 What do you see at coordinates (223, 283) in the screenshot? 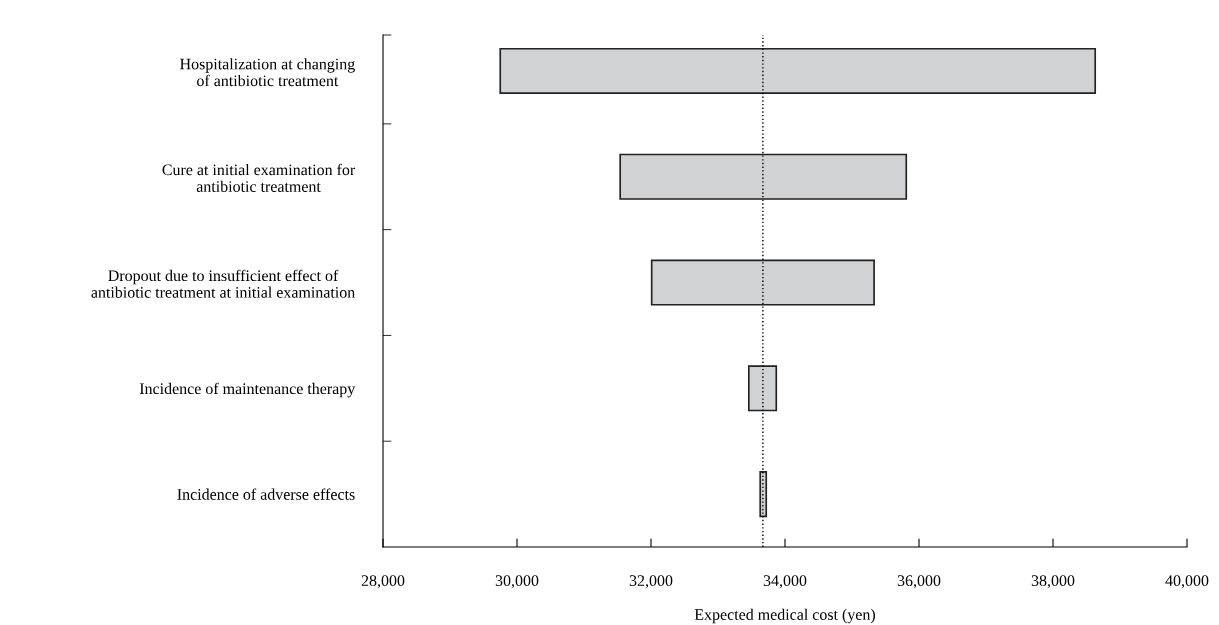
I see `y-tick-label: Dropout due to insufficient effect of antibiotic treatment at initial examination` at bounding box center [223, 283].